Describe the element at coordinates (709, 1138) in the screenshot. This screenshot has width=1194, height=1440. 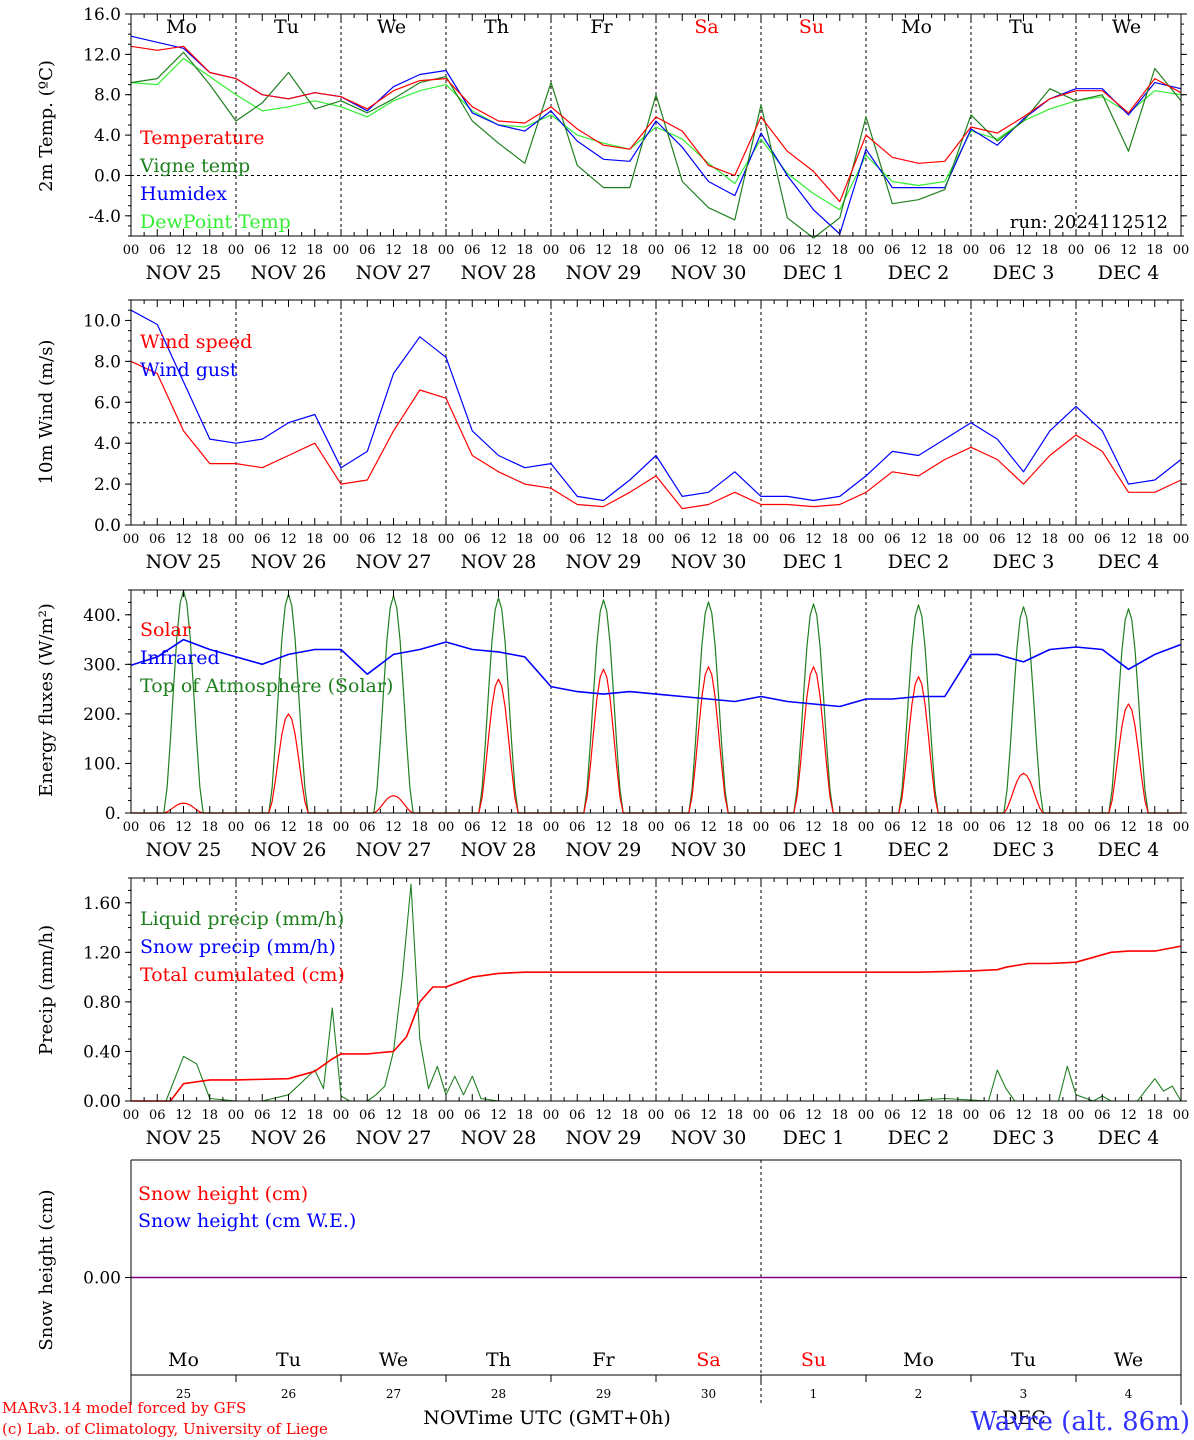
I see `x-date-label: NOV 30` at that location.